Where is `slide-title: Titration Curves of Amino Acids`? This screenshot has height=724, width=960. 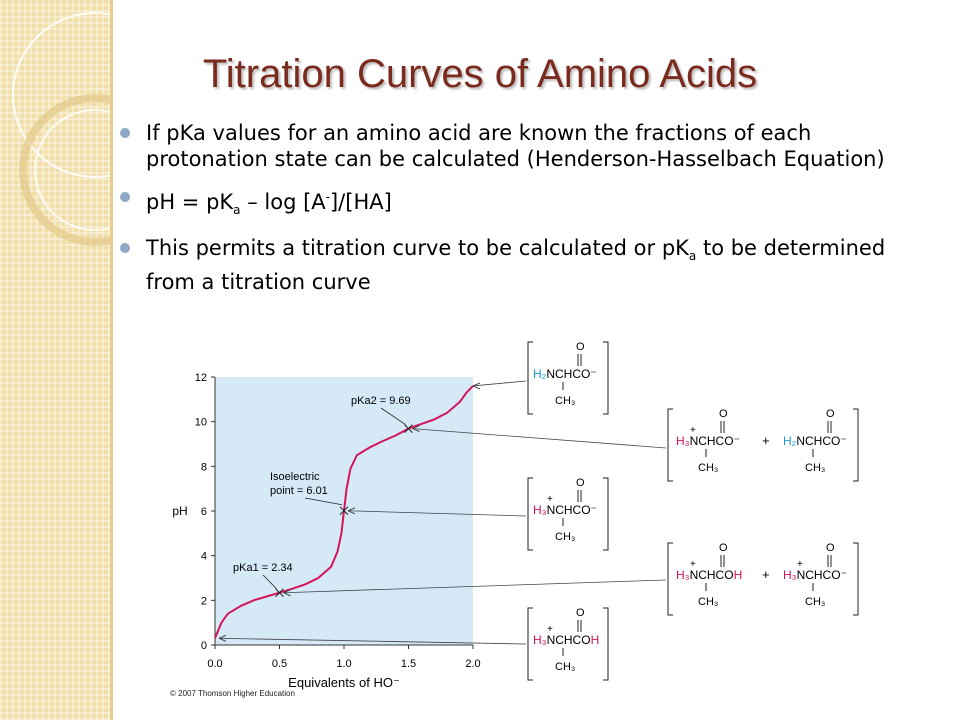
slide-title: Titration Curves of Amino Acids is located at coordinates (480, 74).